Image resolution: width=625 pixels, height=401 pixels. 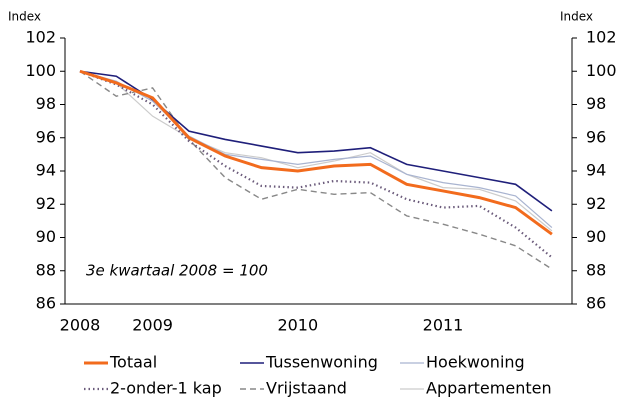 I want to click on y-tick-label: 100, so click(x=40, y=70).